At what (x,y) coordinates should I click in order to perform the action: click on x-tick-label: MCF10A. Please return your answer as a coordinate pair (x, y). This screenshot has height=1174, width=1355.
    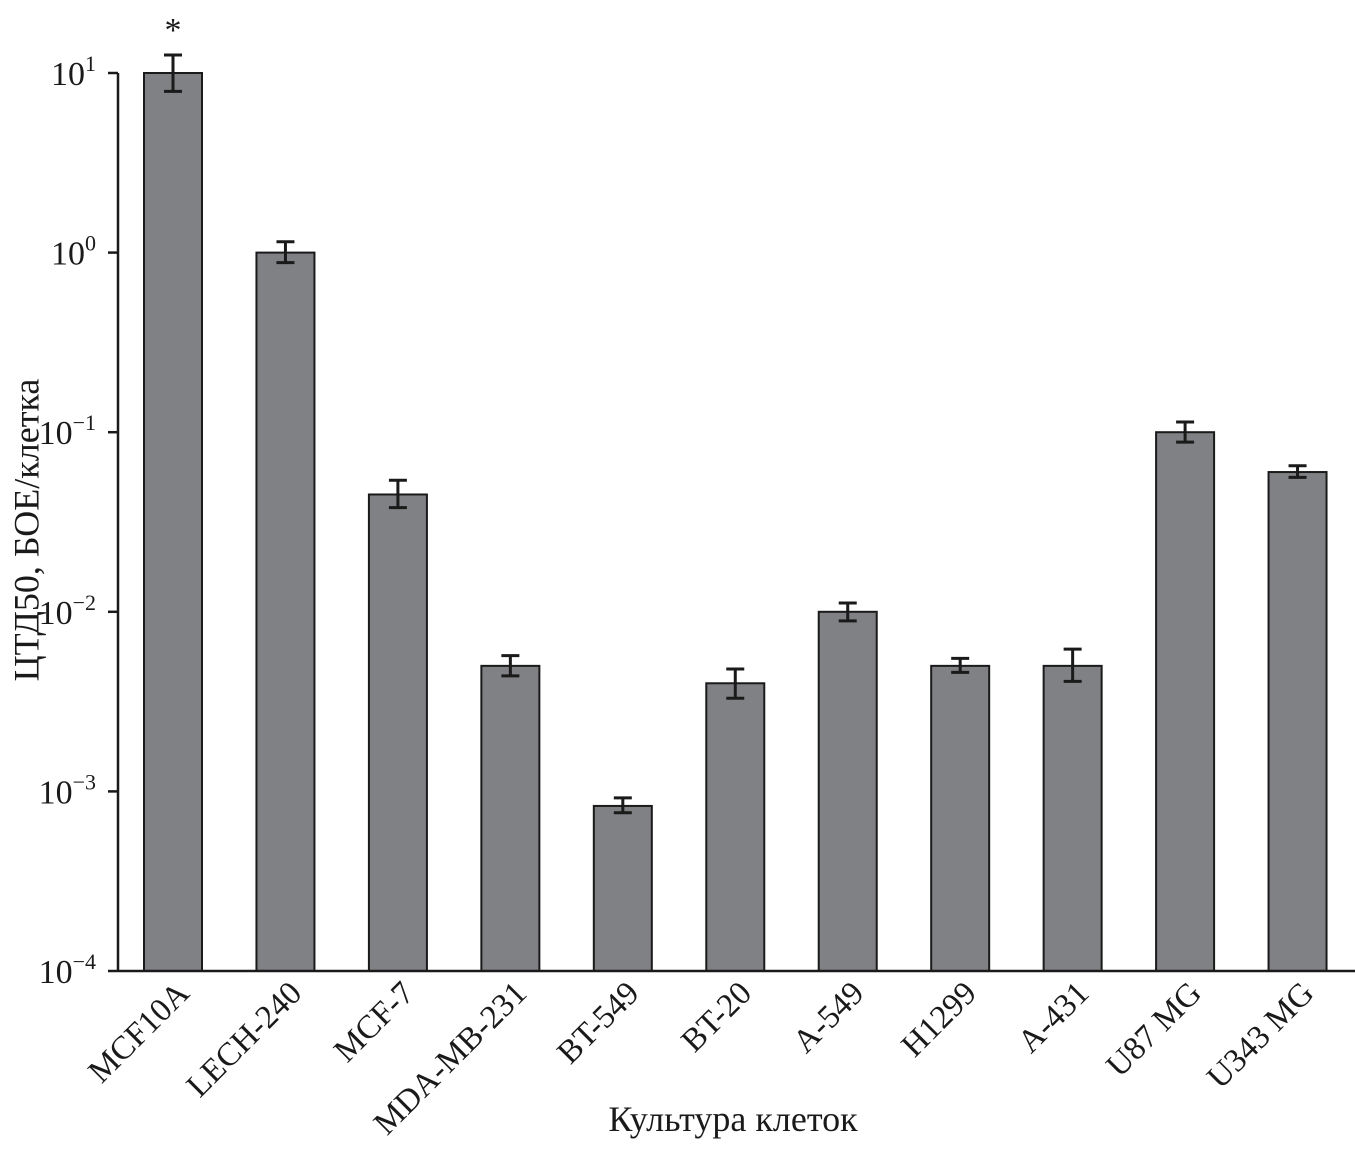
    Looking at the image, I should click on (139, 1032).